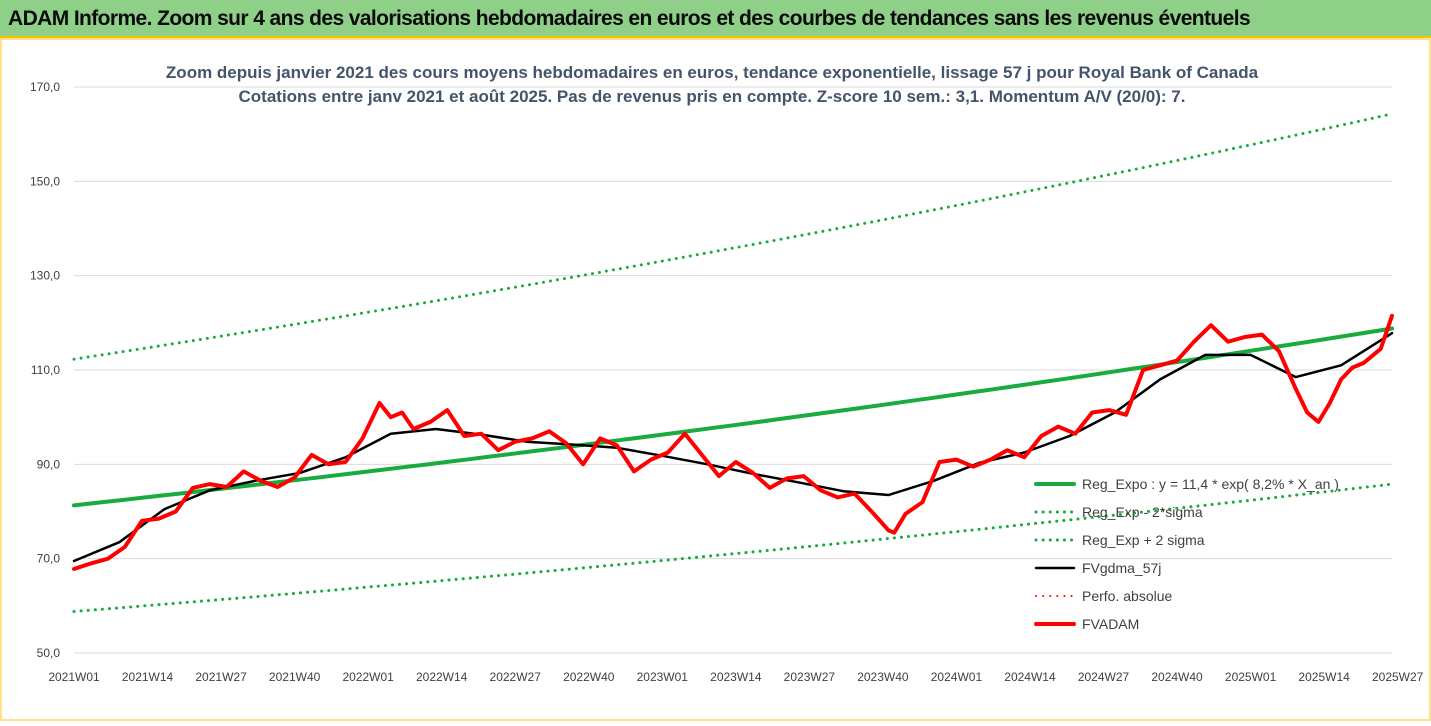 The height and width of the screenshot is (726, 1431). Describe the element at coordinates (442, 677) in the screenshot. I see `x-tick-label: 2022W14` at that location.